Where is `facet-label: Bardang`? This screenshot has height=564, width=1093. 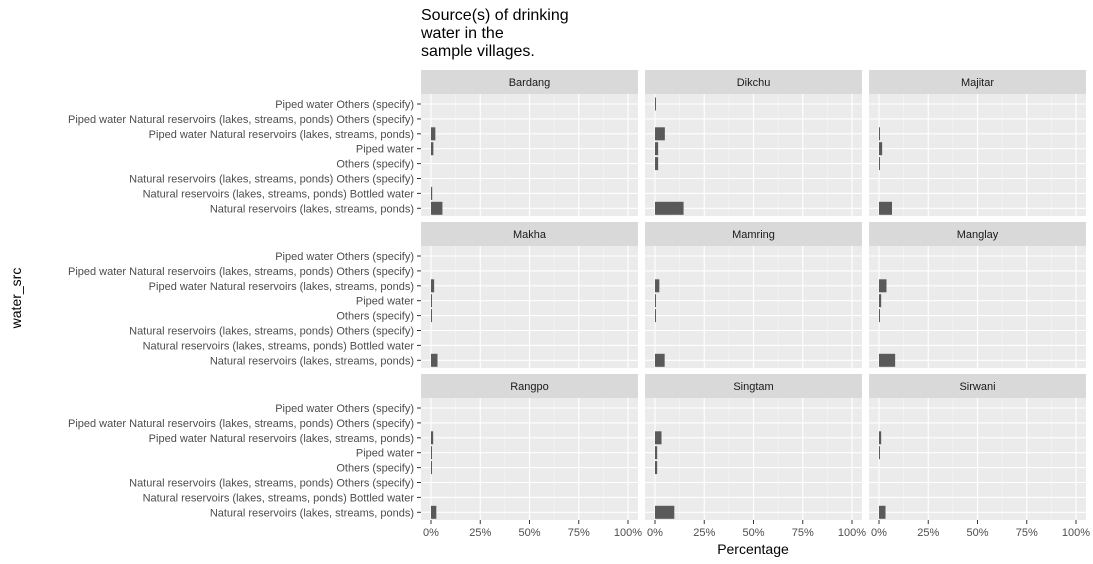 facet-label: Bardang is located at coordinates (530, 83).